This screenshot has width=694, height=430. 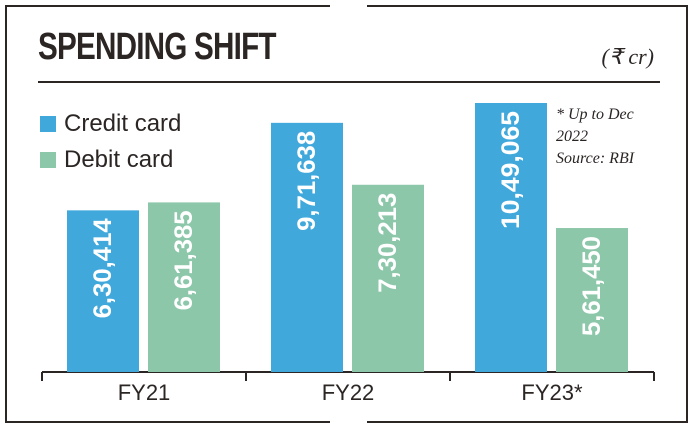 I want to click on unit-label: (₹ cr), so click(x=627, y=56).